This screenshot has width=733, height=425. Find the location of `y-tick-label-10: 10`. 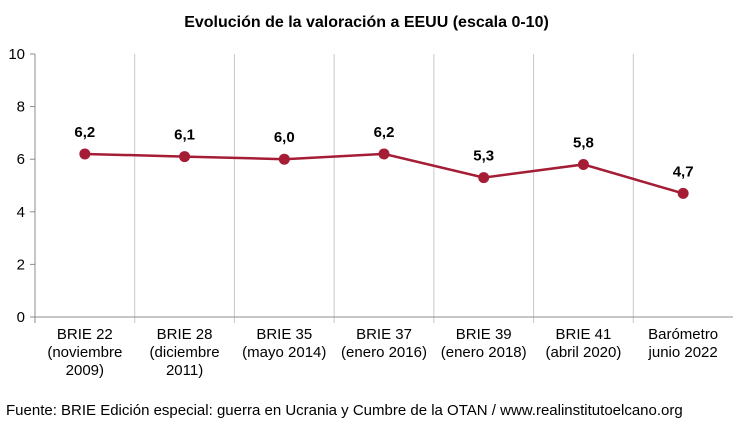

y-tick-label-10: 10 is located at coordinates (16, 54).